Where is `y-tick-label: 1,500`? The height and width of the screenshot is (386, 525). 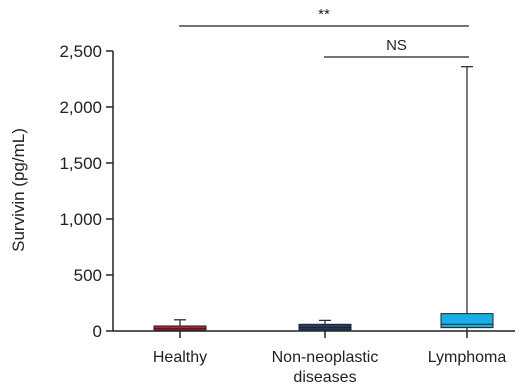
y-tick-label: 1,500 is located at coordinates (80, 163).